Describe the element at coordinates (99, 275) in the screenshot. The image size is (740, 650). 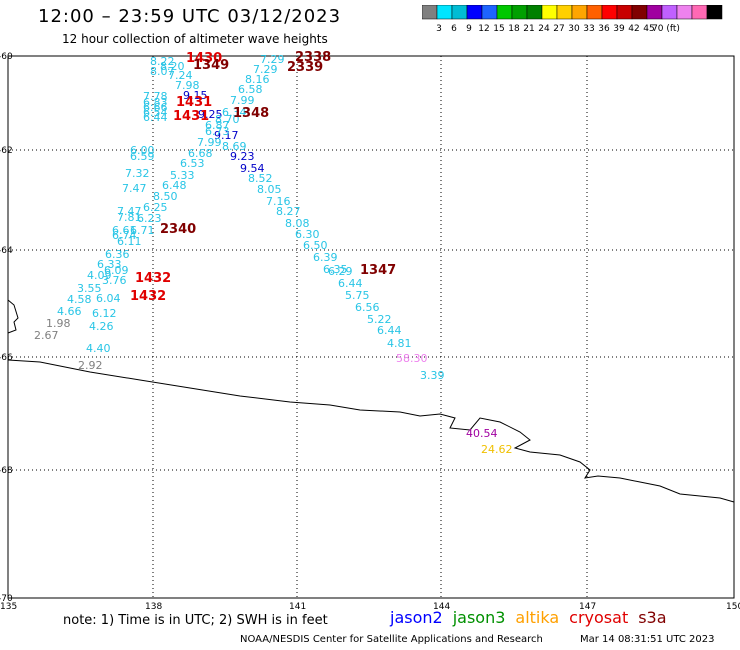
I see `wave-height-label: 4.09` at that location.